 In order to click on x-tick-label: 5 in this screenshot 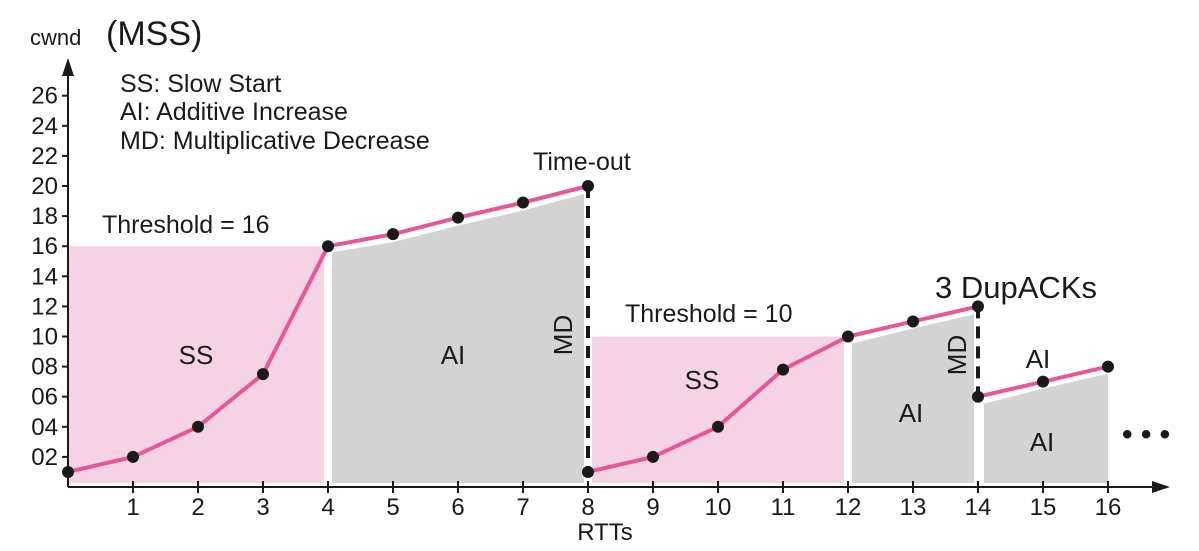, I will do `click(392, 507)`.